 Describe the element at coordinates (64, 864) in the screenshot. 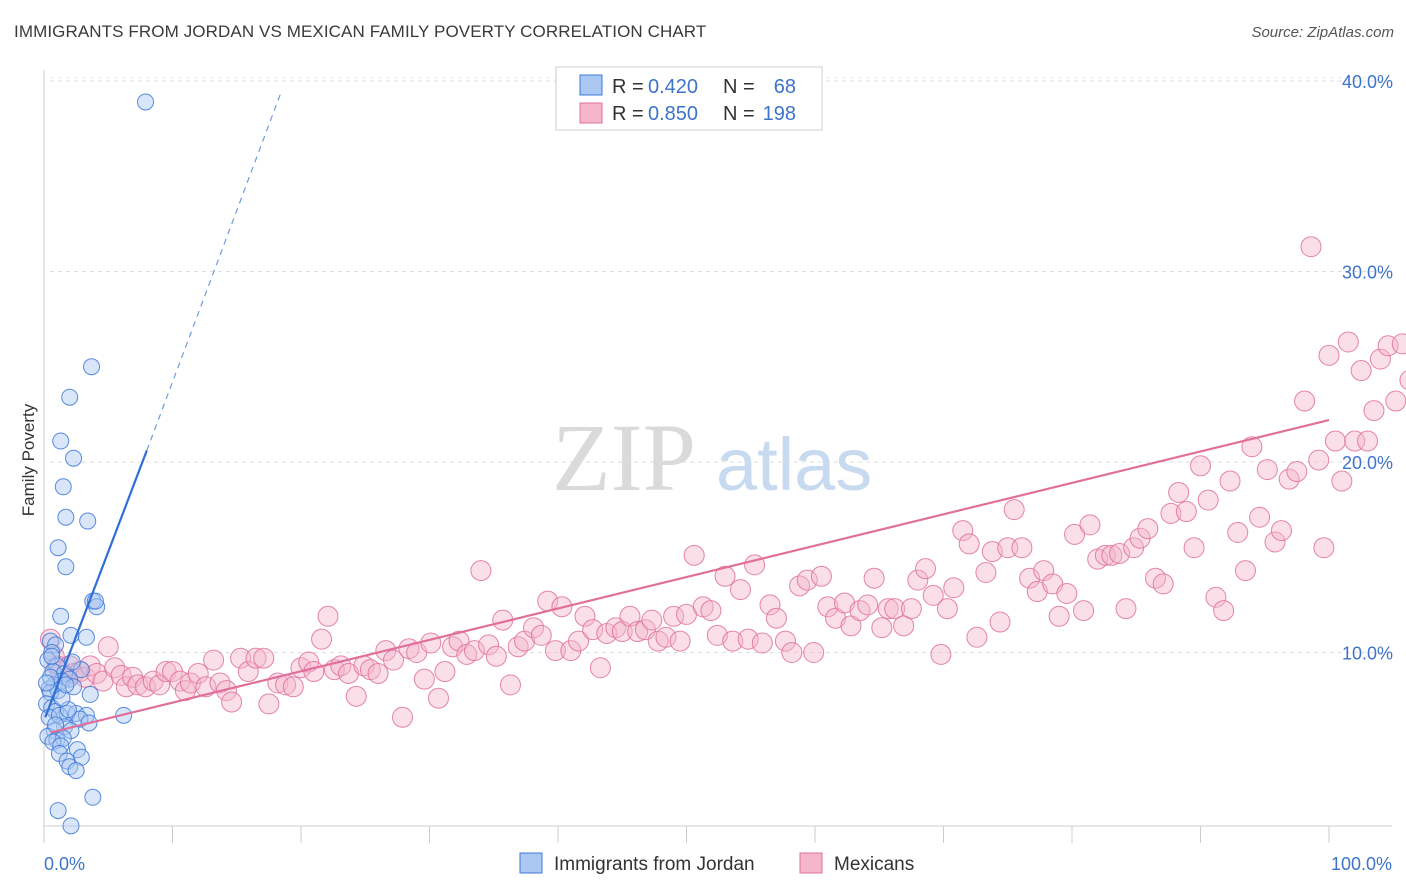

I see `x-tick-label-min: 0.0%` at that location.